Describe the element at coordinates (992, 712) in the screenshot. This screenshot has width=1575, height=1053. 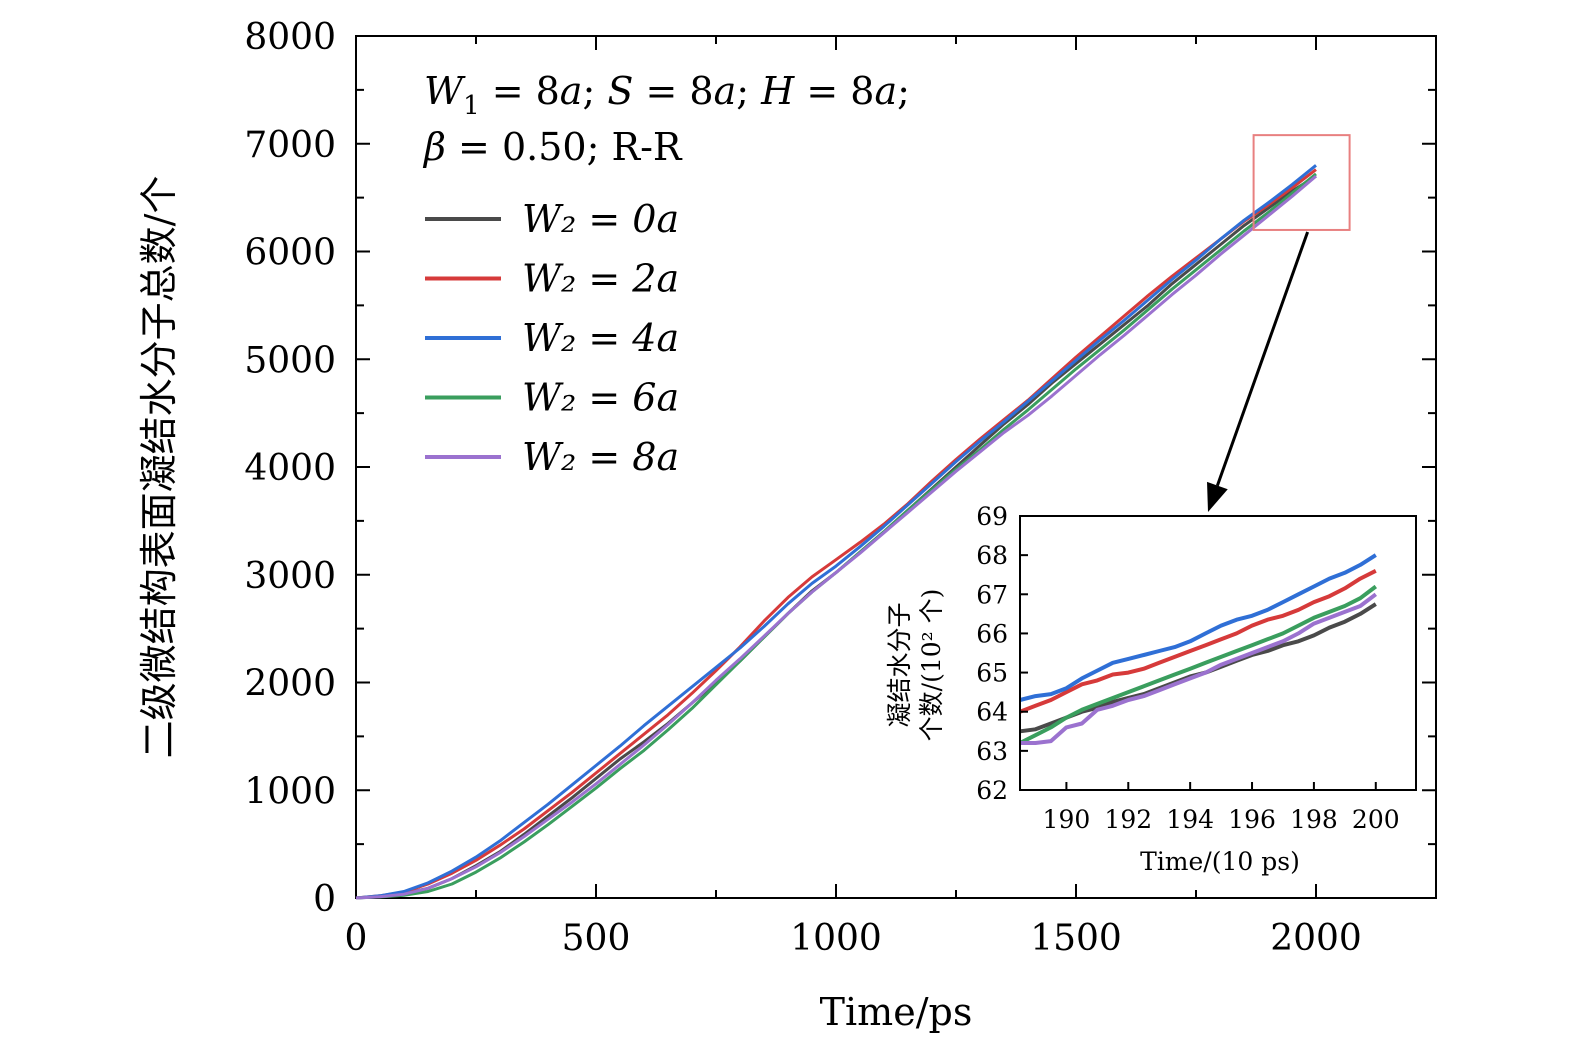
I see `inset-y-tick-label: 64` at that location.